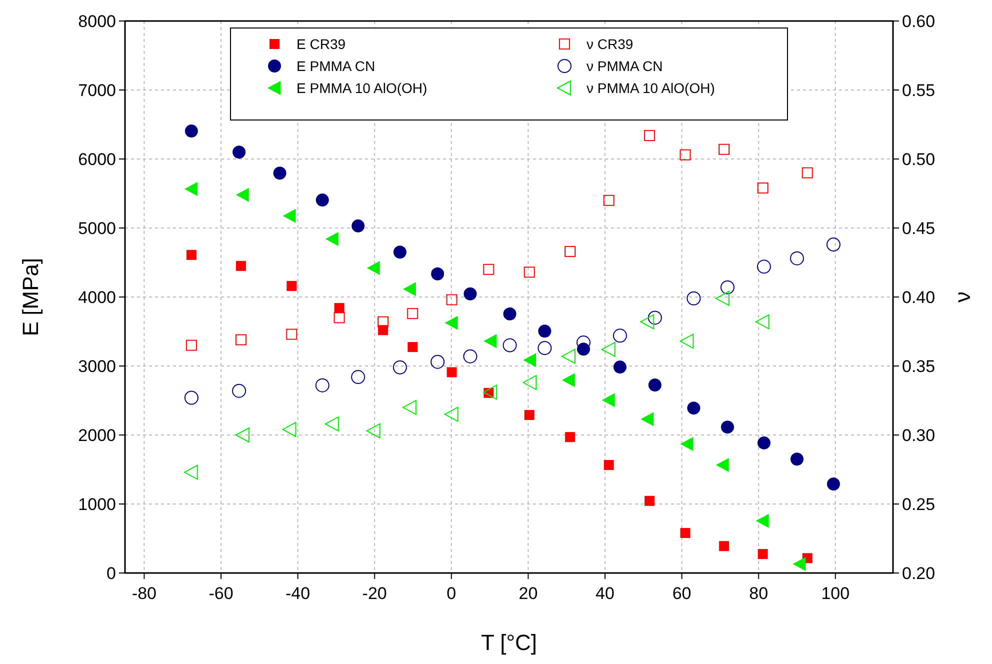 The height and width of the screenshot is (664, 992). Describe the element at coordinates (30, 297) in the screenshot. I see `y-axis-title: E [MPa]` at that location.